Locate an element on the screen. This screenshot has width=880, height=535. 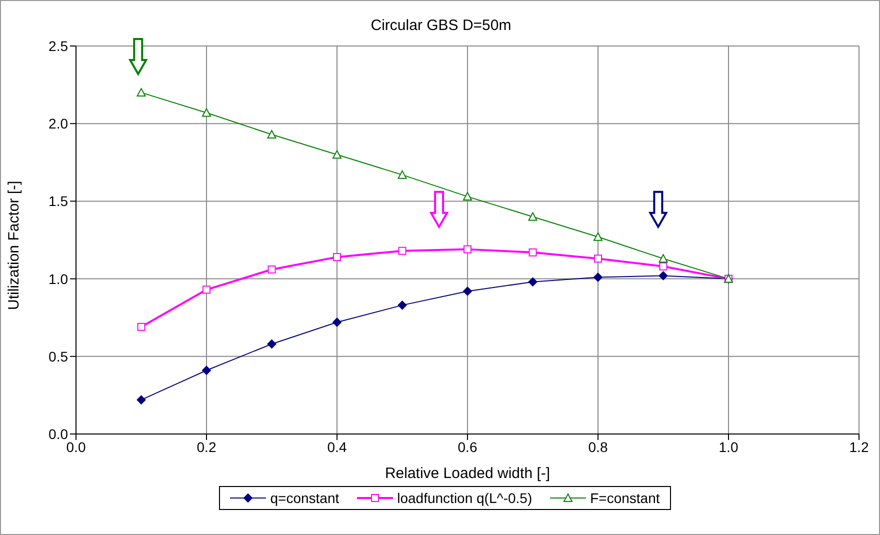
y-tick-label: 1.5 is located at coordinates (58, 201).